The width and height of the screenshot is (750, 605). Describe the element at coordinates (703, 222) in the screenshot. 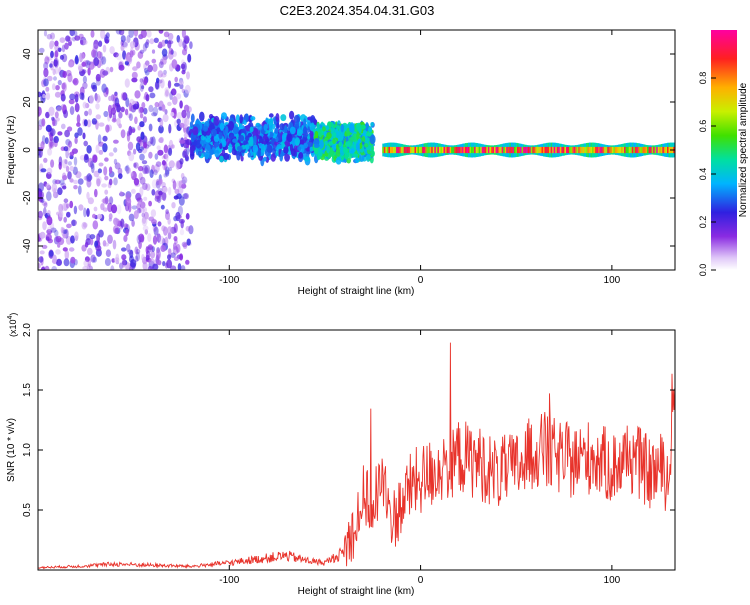

I see `colorbar-tick-label: 0.2` at that location.